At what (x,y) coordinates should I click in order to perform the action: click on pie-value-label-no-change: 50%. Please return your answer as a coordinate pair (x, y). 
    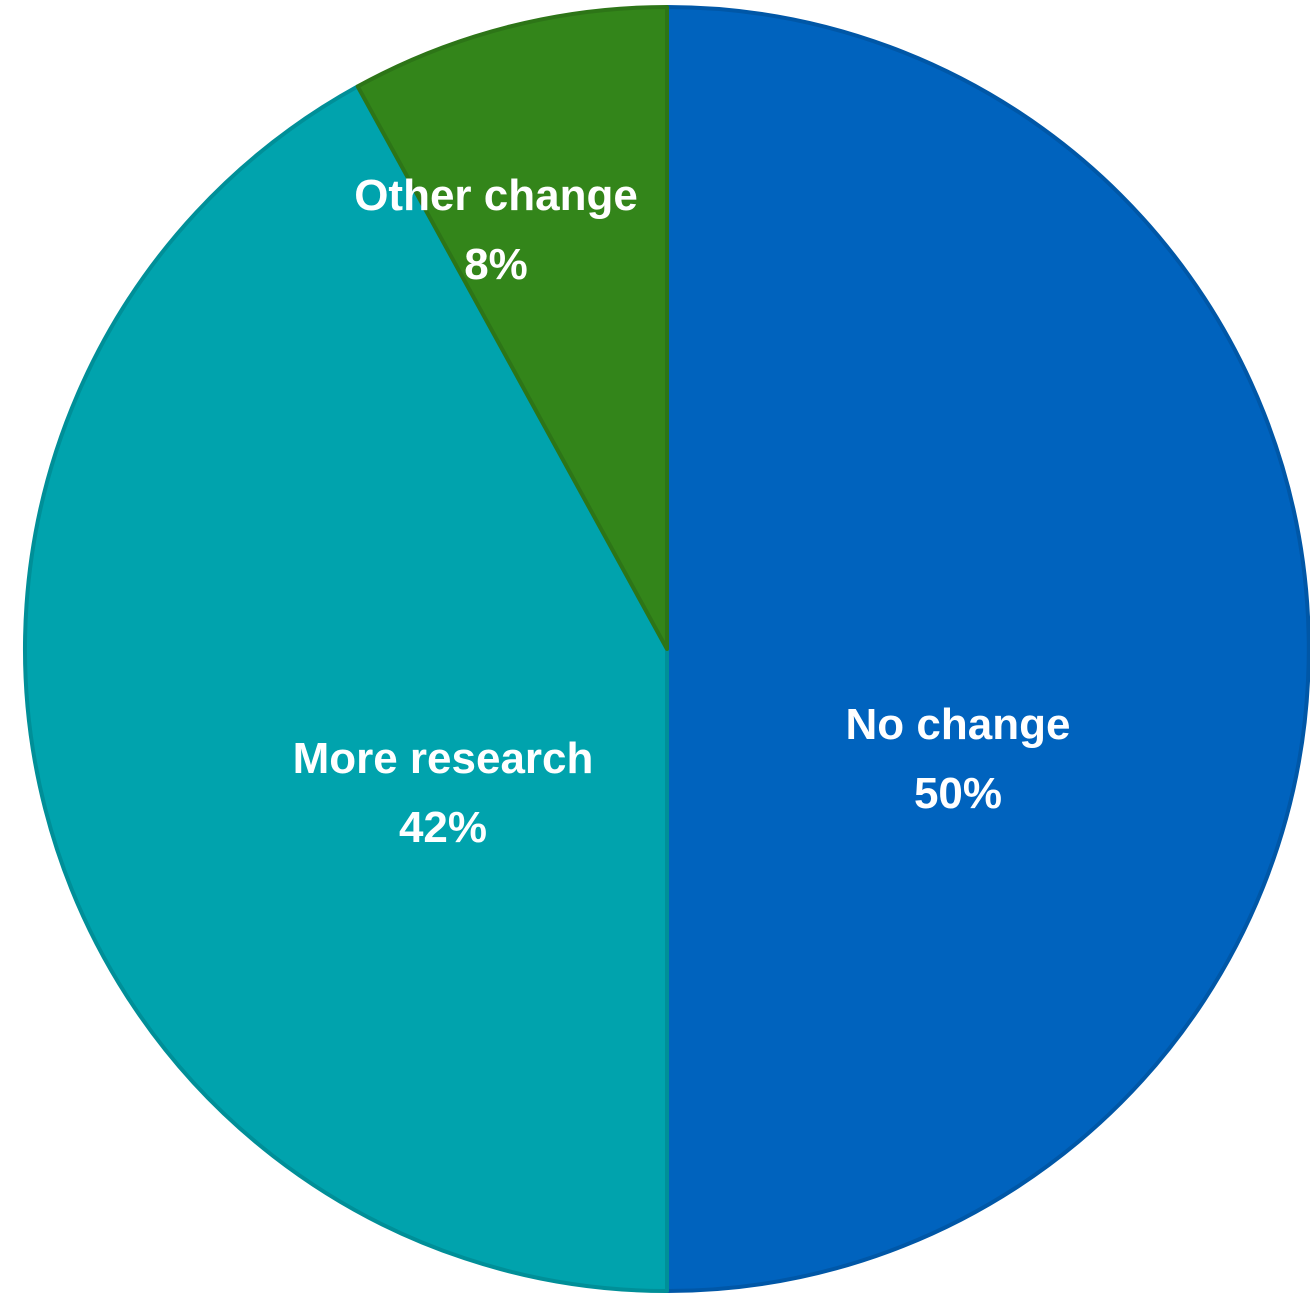
    Looking at the image, I should click on (958, 793).